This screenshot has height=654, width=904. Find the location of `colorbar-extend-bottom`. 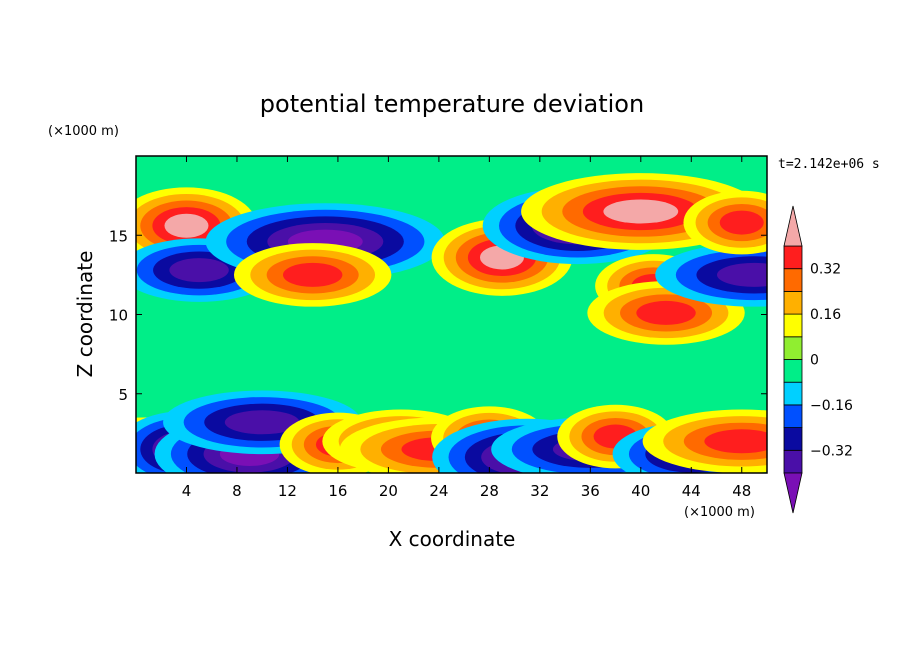

colorbar-extend-bottom is located at coordinates (793, 493).